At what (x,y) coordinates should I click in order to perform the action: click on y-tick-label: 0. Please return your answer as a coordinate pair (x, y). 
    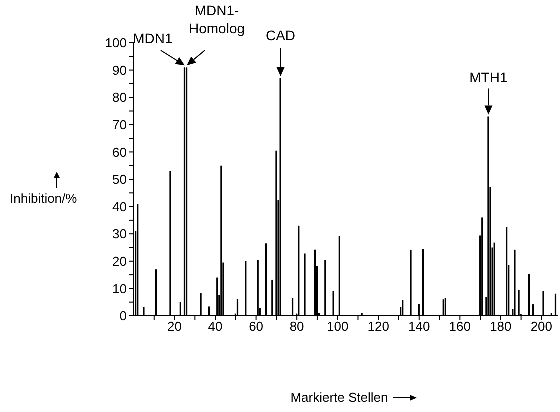
    Looking at the image, I should click on (123, 316).